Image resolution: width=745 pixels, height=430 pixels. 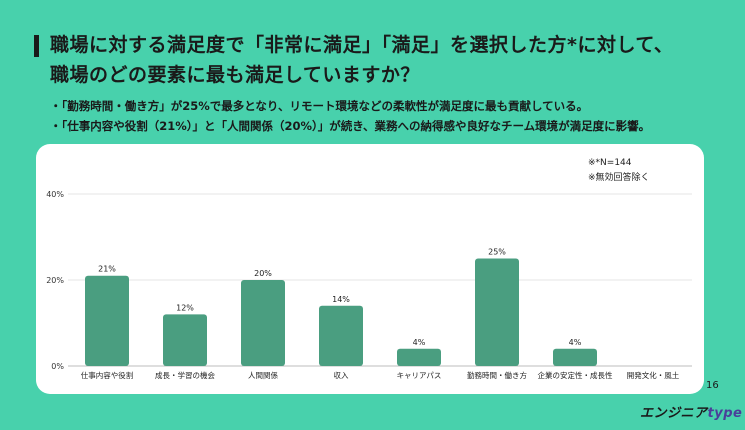 I want to click on logo-type-text: type, so click(x=725, y=413).